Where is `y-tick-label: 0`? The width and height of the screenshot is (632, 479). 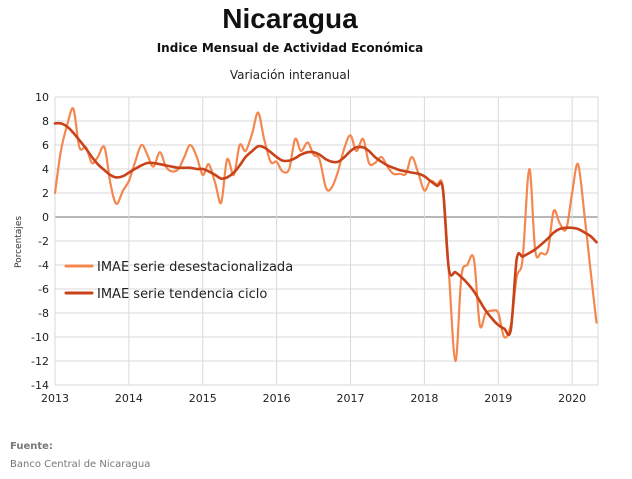 y-tick-label: 0 is located at coordinates (45, 217).